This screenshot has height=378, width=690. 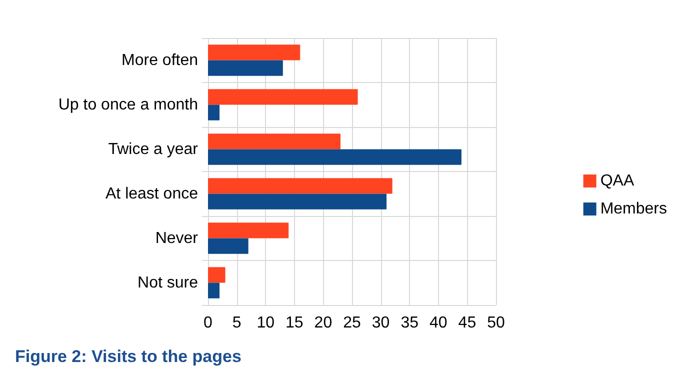 I want to click on x-tick-label: 15, so click(x=295, y=323).